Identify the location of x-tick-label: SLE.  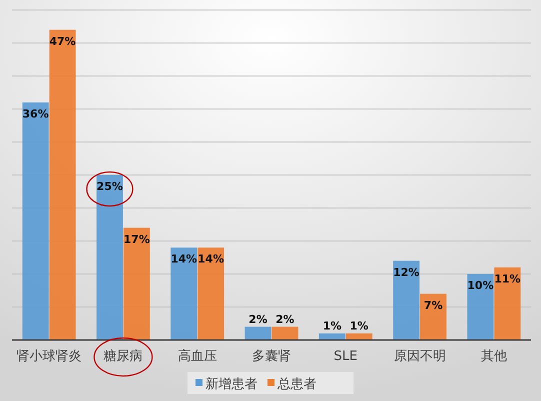
(346, 356).